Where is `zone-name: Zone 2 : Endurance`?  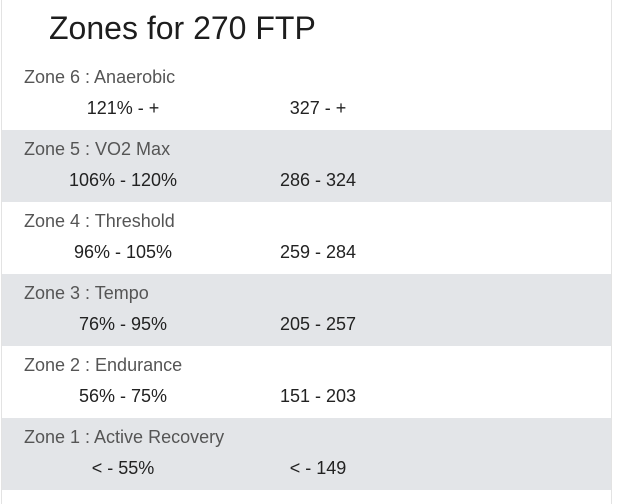
zone-name: Zone 2 : Endurance is located at coordinates (103, 365).